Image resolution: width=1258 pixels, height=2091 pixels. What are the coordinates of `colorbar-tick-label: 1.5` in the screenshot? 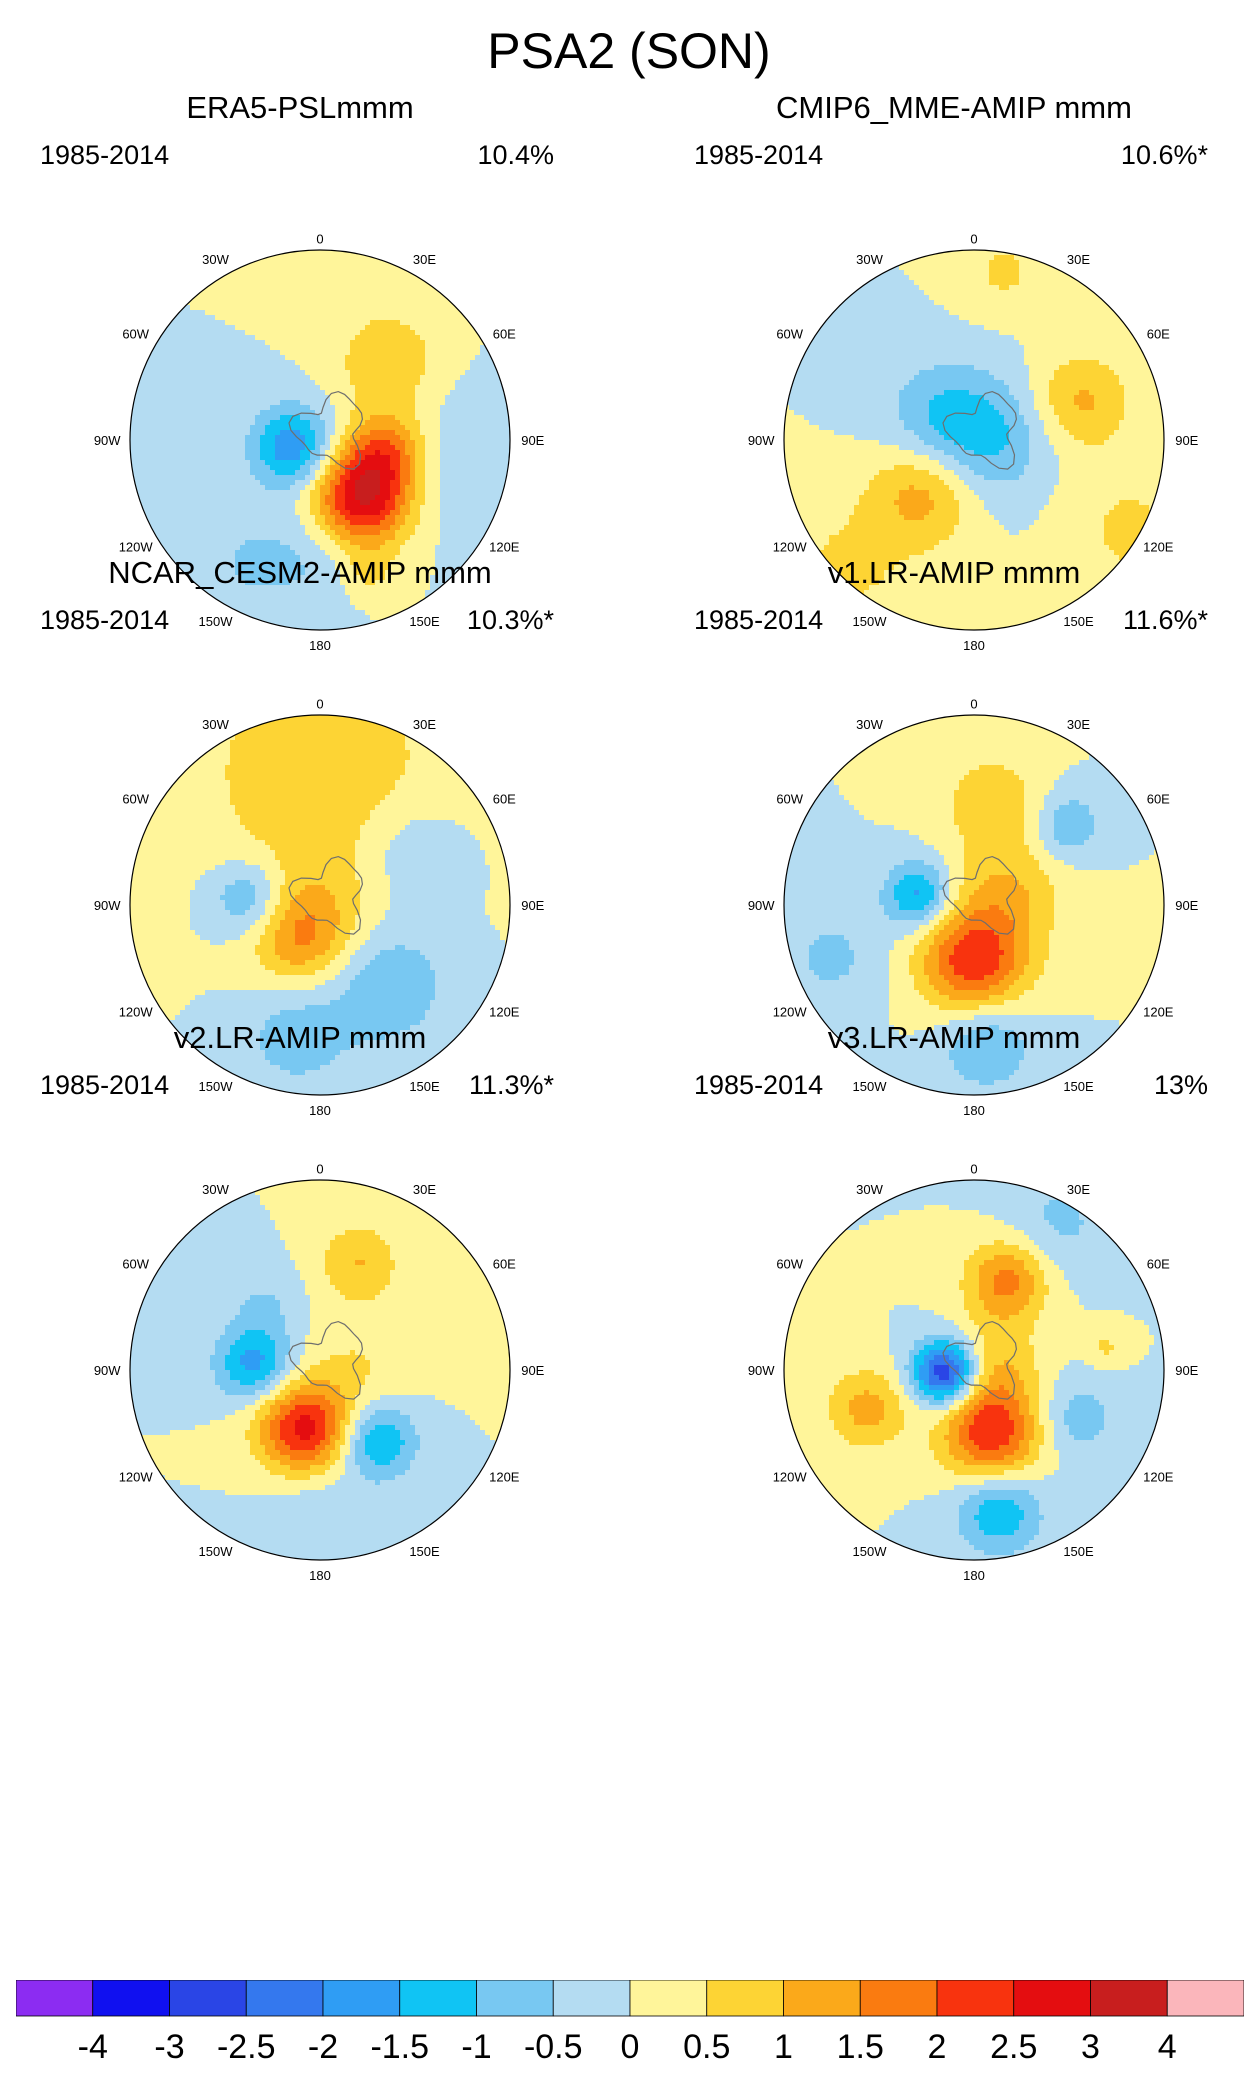 It's located at (860, 2047).